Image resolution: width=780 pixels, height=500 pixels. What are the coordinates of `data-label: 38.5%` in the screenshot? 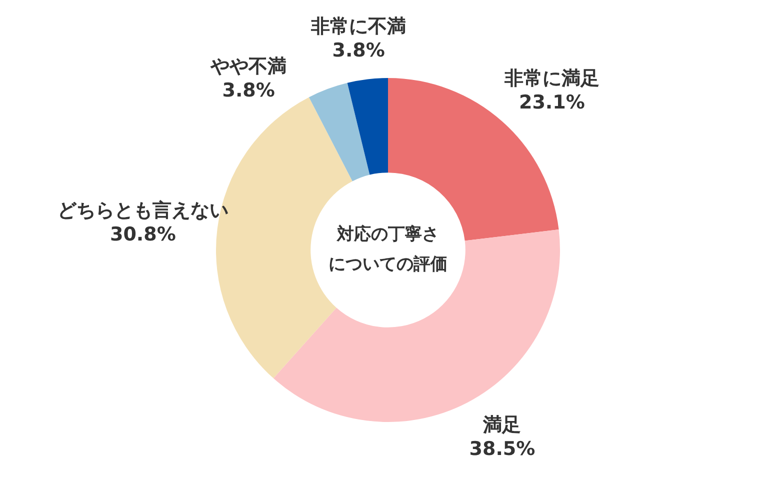 It's located at (502, 449).